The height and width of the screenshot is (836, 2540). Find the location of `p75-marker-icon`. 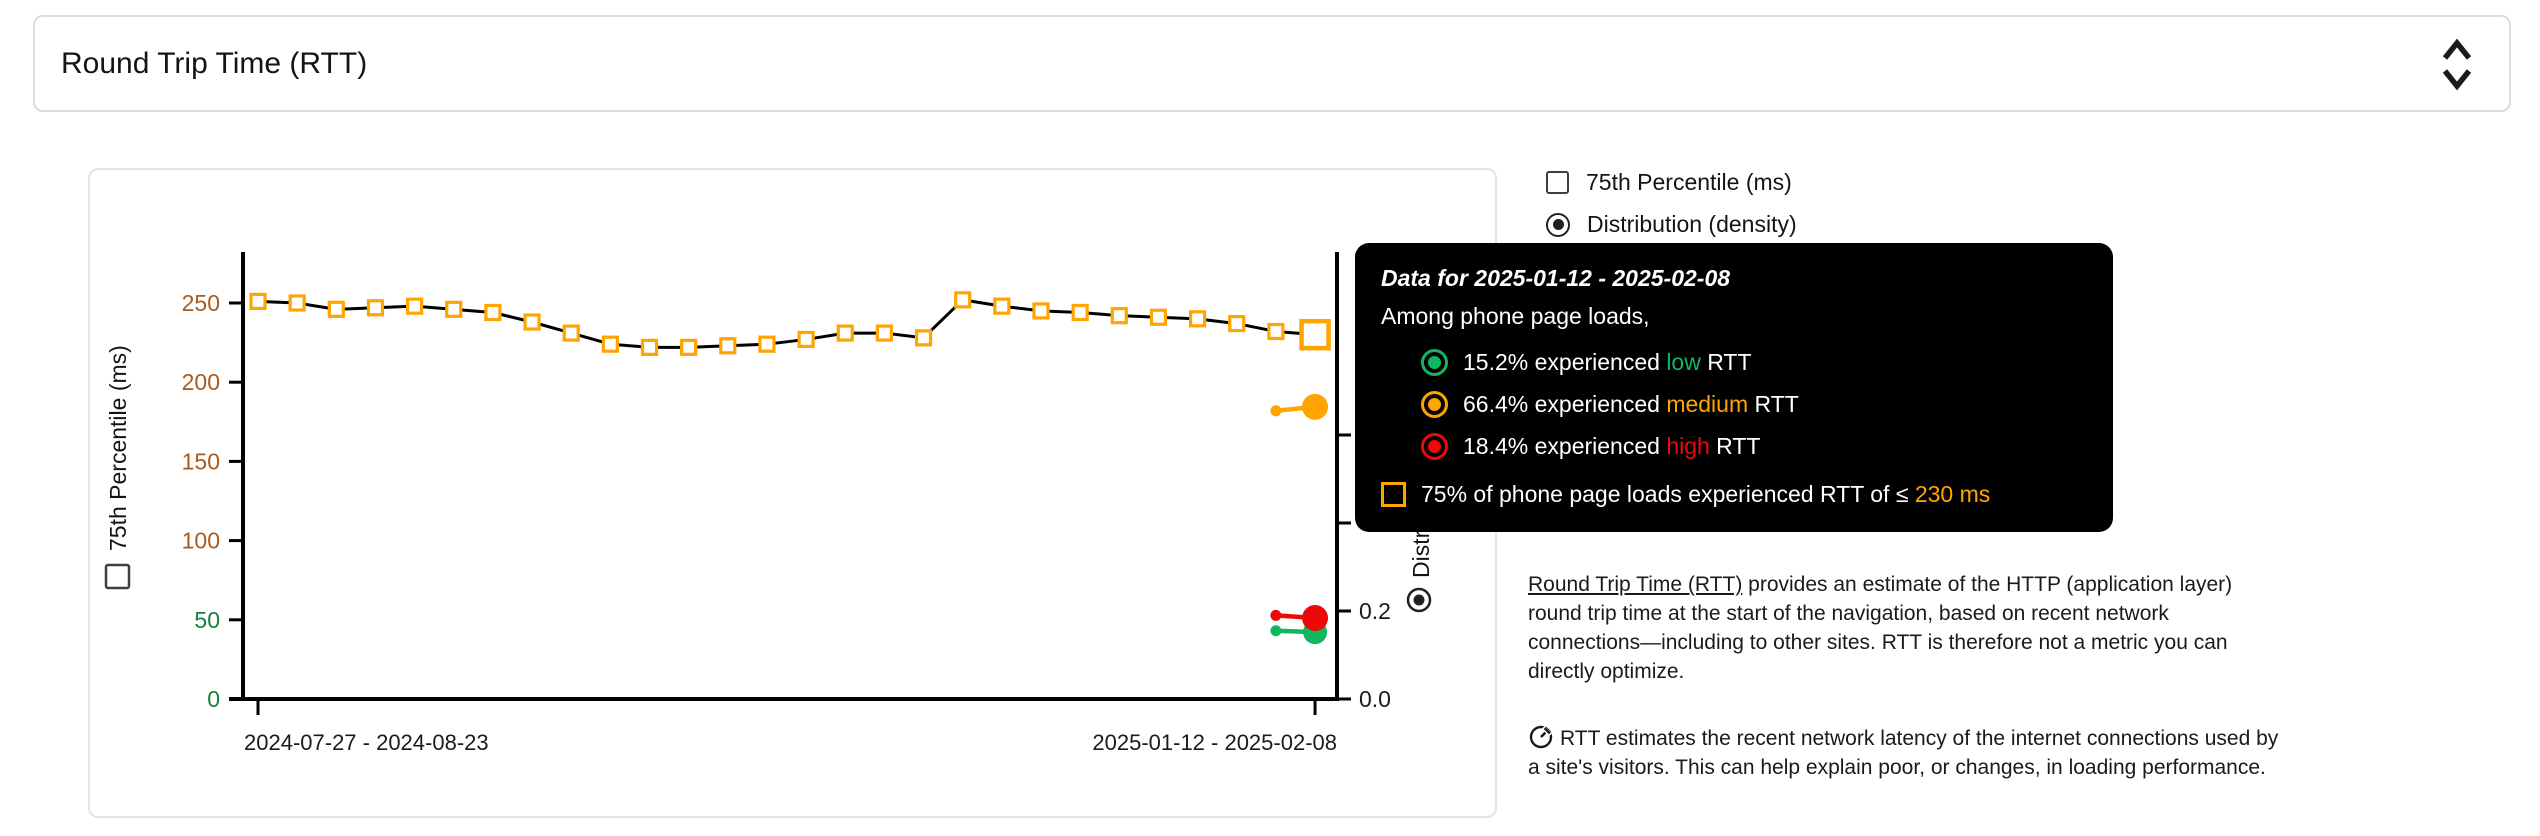

p75-marker-icon is located at coordinates (1393, 494).